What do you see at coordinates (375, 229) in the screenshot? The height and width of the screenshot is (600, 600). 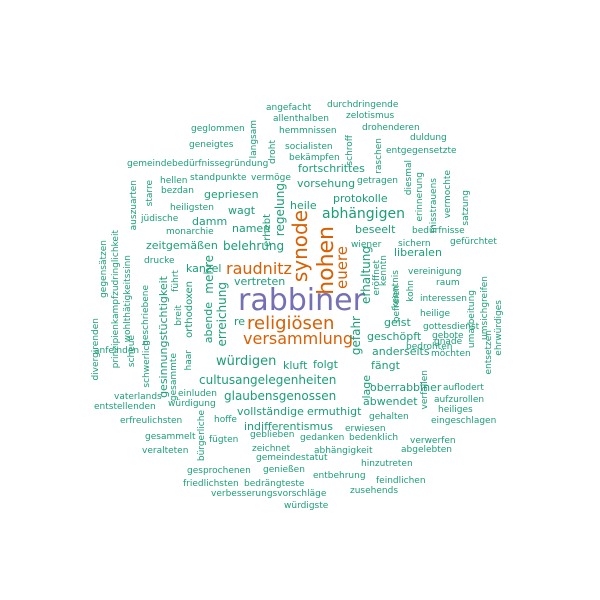 I see `word-beseelt: beseelt` at bounding box center [375, 229].